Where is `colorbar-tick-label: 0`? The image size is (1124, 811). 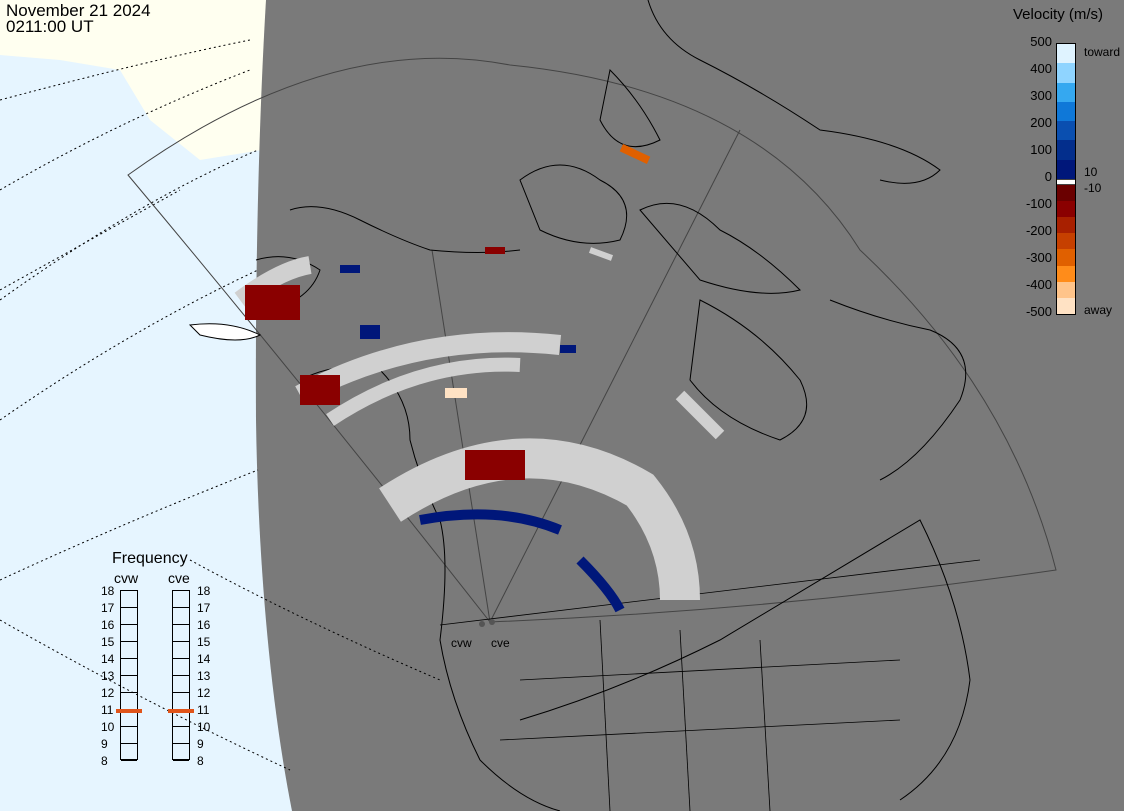 colorbar-tick-label: 0 is located at coordinates (1048, 176).